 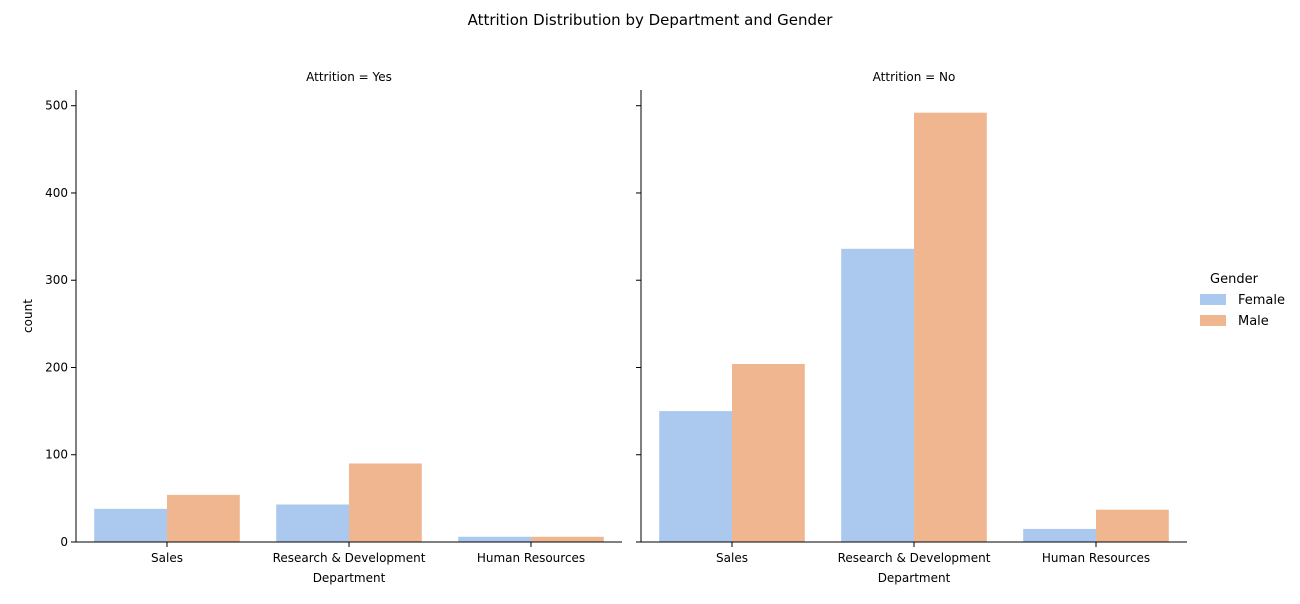 I want to click on y-tick-label: 0, so click(x=64, y=542).